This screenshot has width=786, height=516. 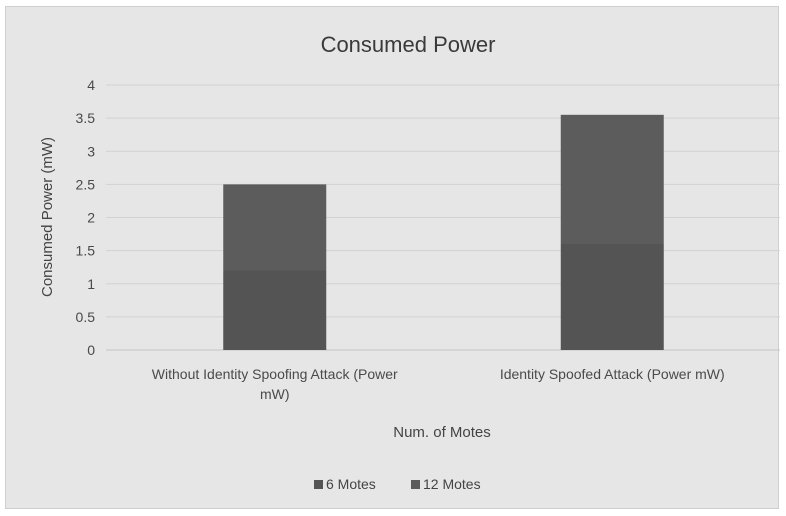 What do you see at coordinates (442, 432) in the screenshot?
I see `x-axis-label: Num. of Motes` at bounding box center [442, 432].